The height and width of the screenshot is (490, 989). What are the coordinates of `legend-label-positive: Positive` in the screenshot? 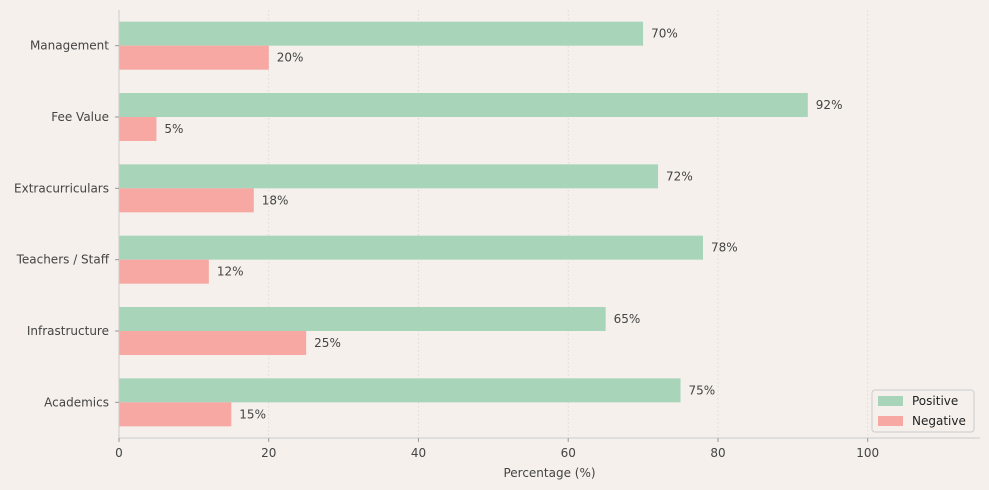 It's located at (935, 401).